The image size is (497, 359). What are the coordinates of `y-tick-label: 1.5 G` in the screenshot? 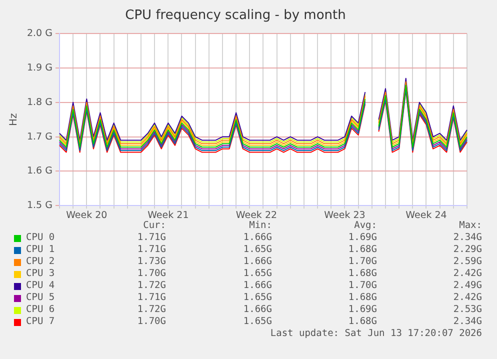 It's located at (39, 206).